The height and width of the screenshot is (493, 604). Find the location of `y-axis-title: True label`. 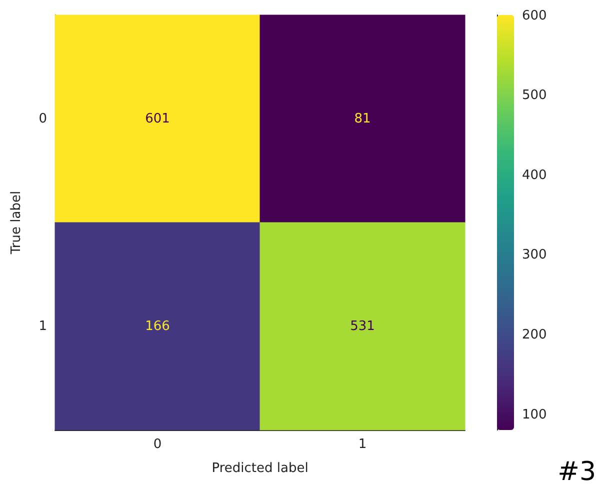

y-axis-title: True label is located at coordinates (16, 223).